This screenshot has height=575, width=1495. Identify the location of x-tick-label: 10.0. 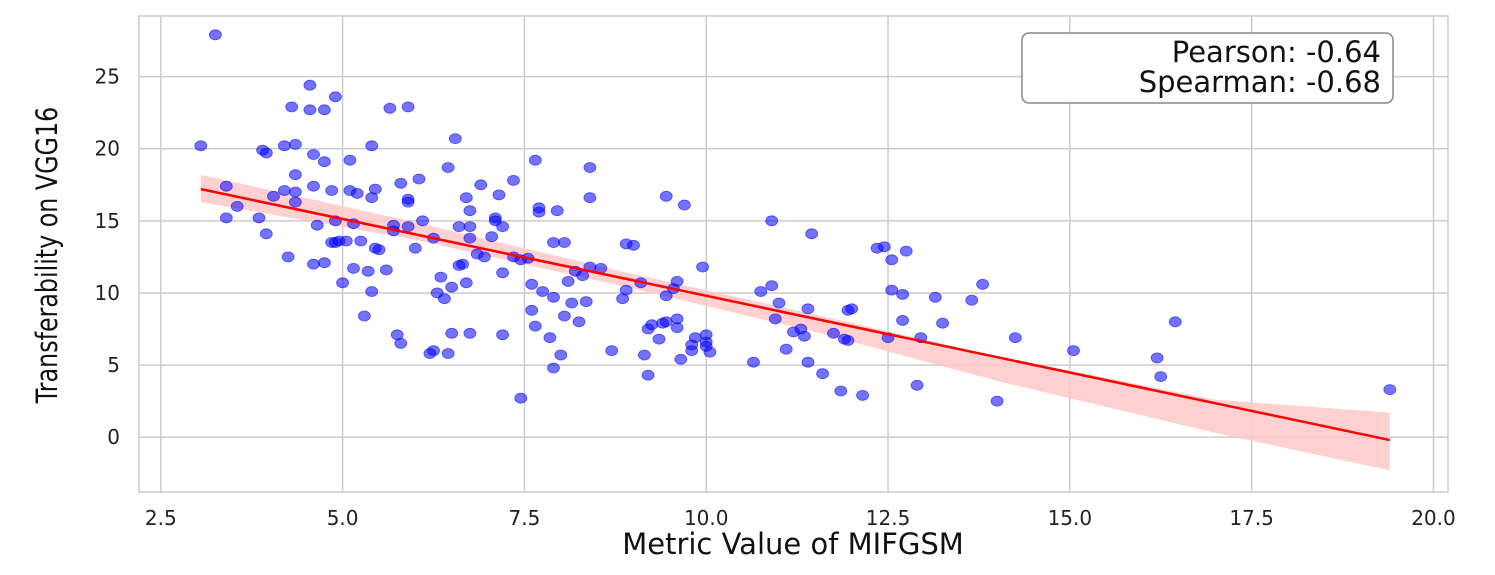
(706, 518).